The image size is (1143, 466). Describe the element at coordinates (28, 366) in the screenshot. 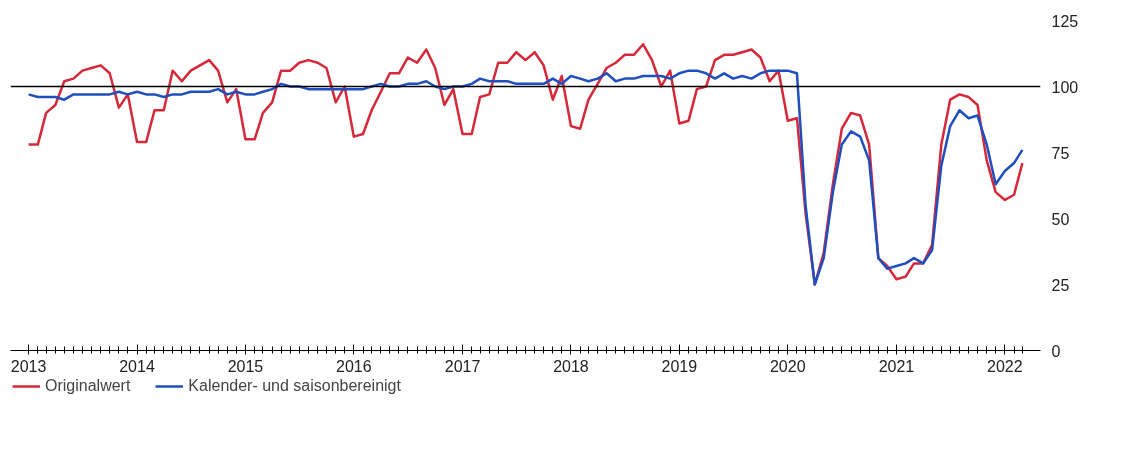

I see `x-tick-label: 2013` at that location.